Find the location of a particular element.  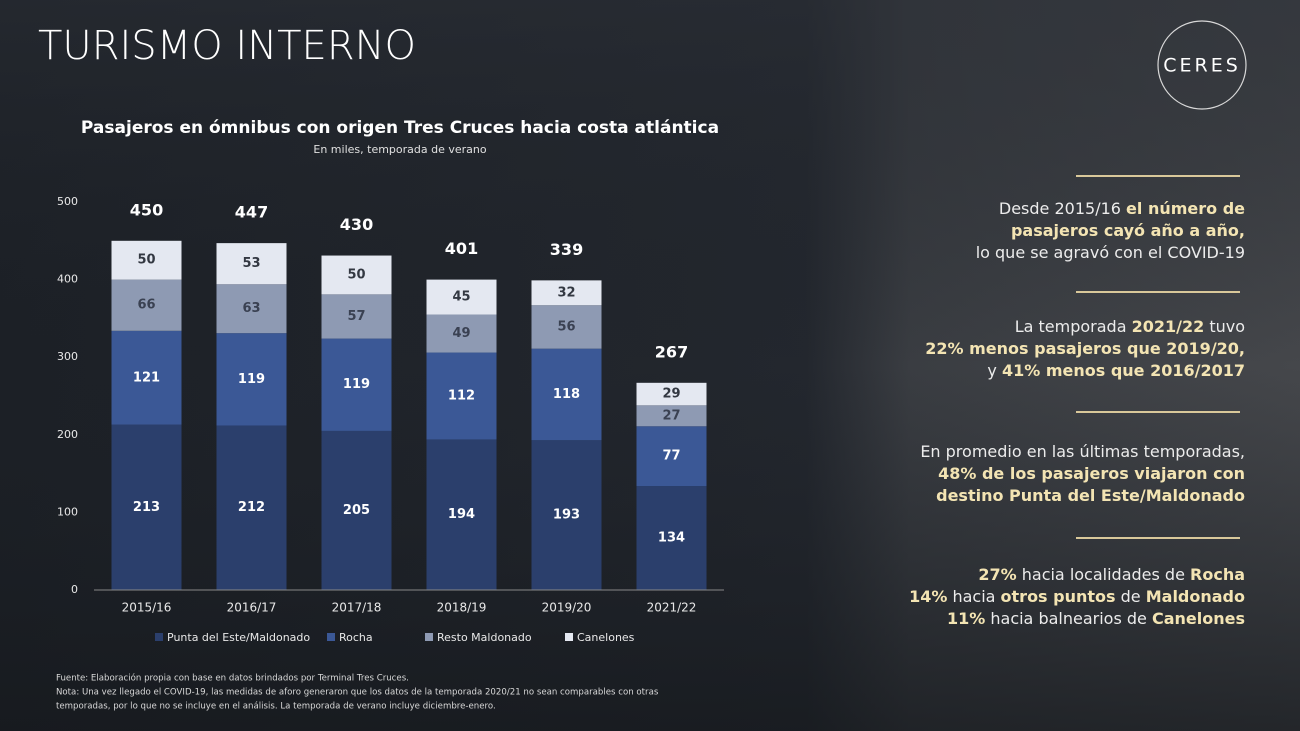

sidebar-line: 11% hacia balnearios de Canelones is located at coordinates (1096, 618).